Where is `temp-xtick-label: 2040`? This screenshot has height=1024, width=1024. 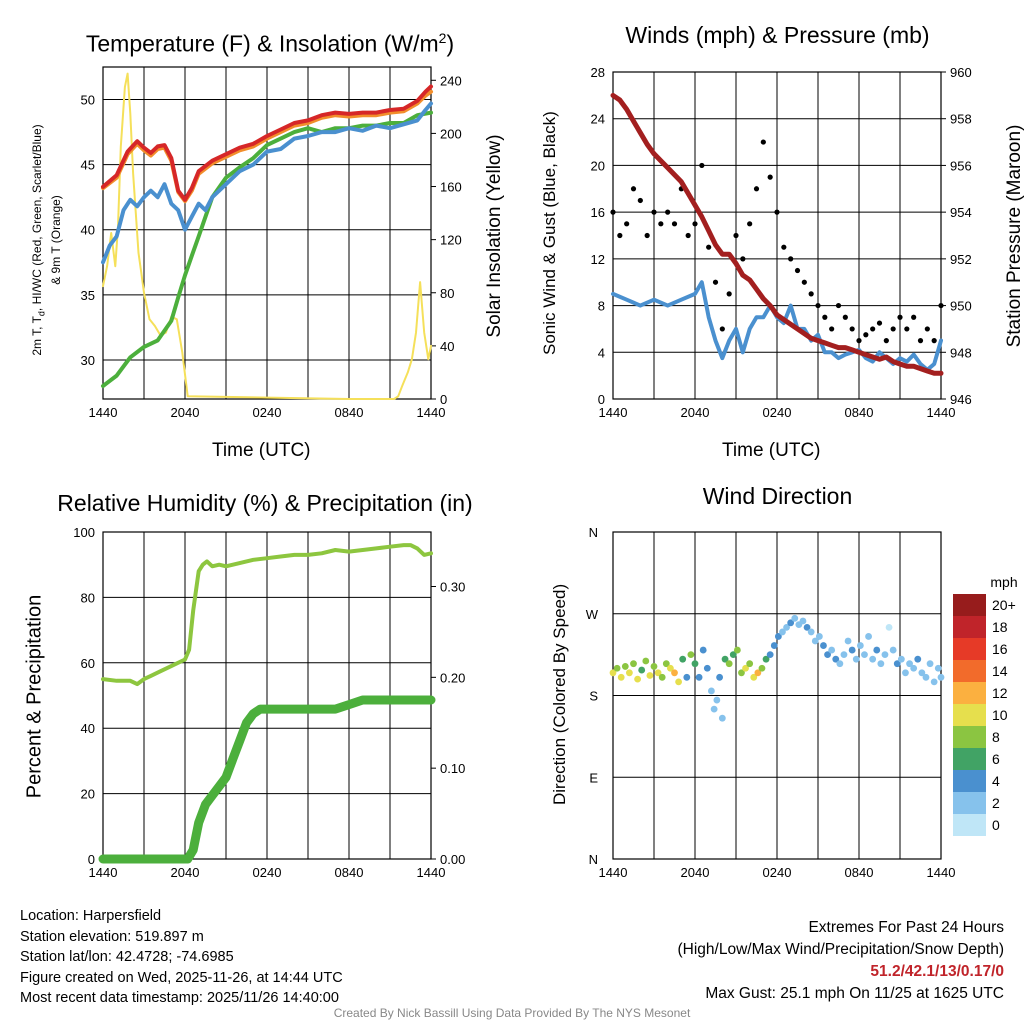 temp-xtick-label: 2040 is located at coordinates (185, 412).